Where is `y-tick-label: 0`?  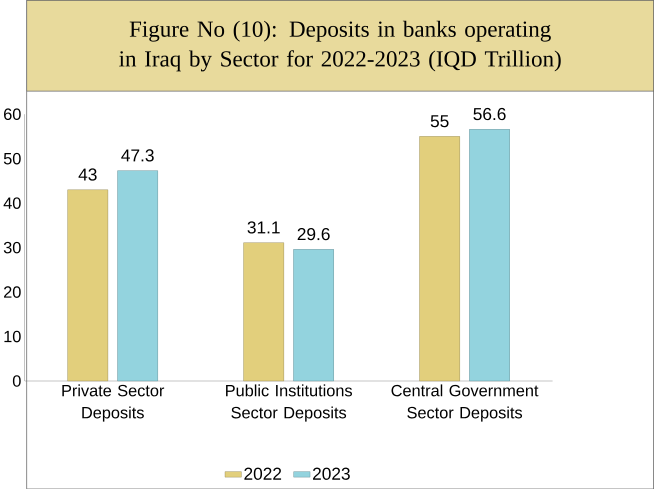 y-tick-label: 0 is located at coordinates (16, 381).